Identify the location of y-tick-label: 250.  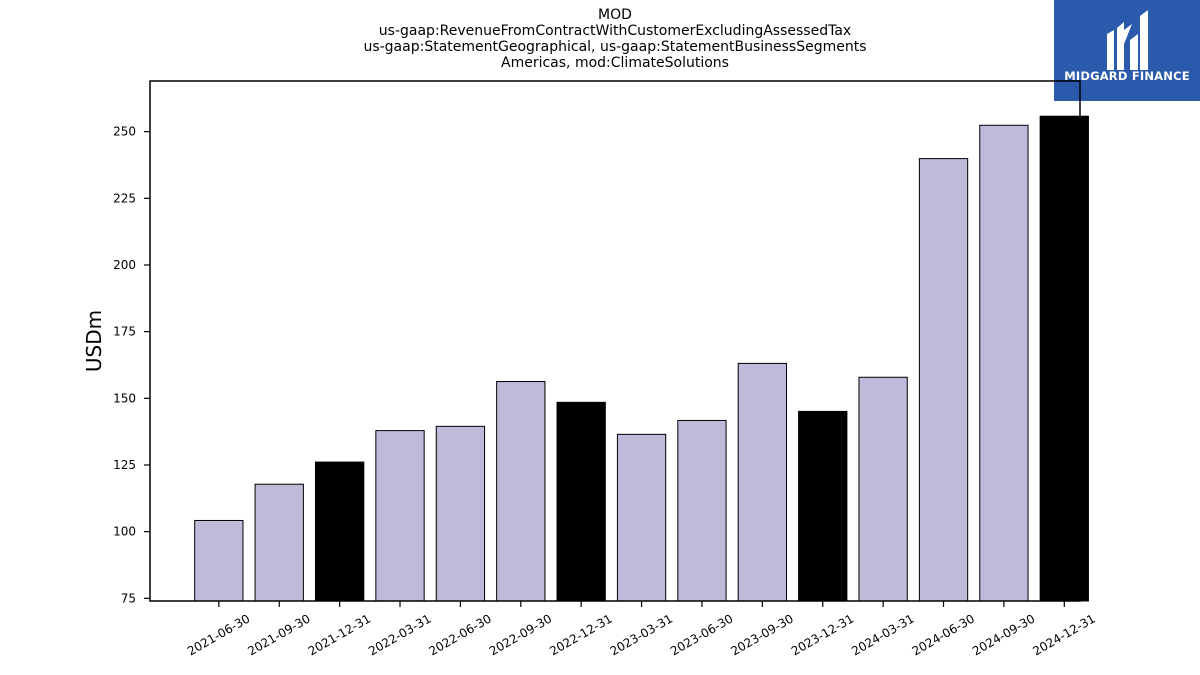
(124, 132).